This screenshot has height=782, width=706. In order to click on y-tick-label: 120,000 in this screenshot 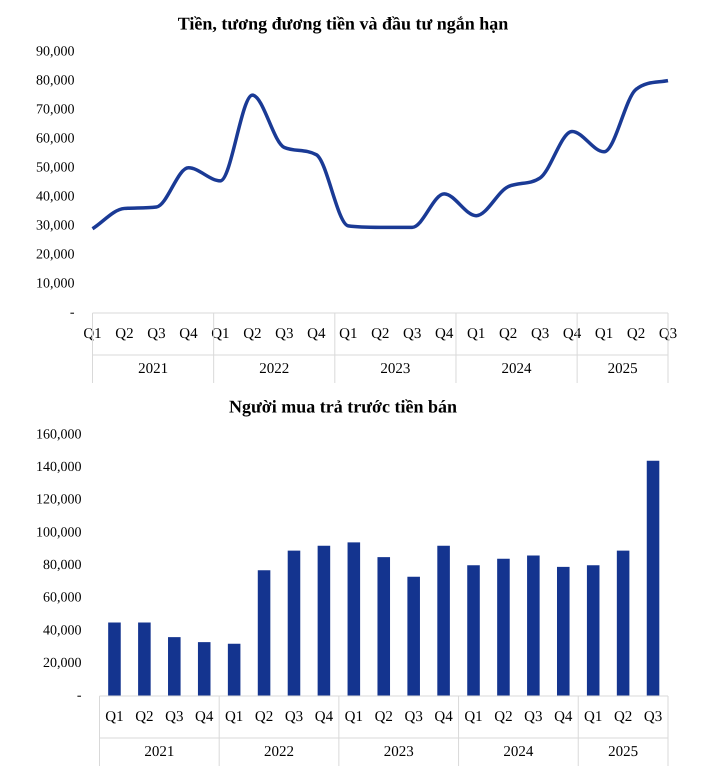, I will do `click(59, 500)`.